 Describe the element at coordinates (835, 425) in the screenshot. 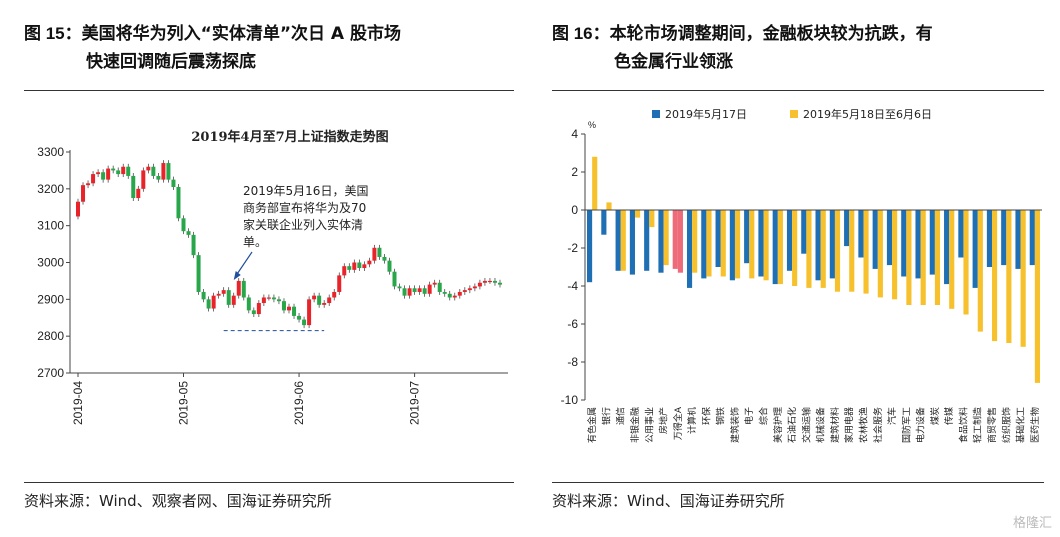

I see `category-label: 建筑材料` at that location.